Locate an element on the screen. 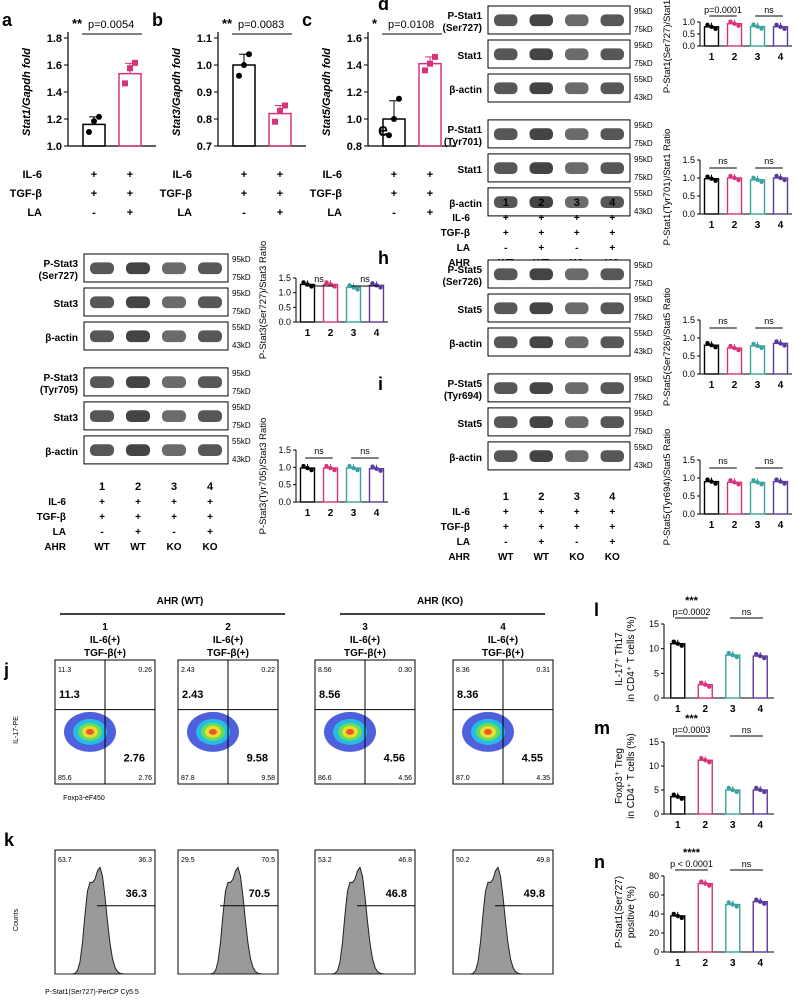 This screenshot has height=1005, width=798. panel-letter-h2: i is located at coordinates (380, 384).